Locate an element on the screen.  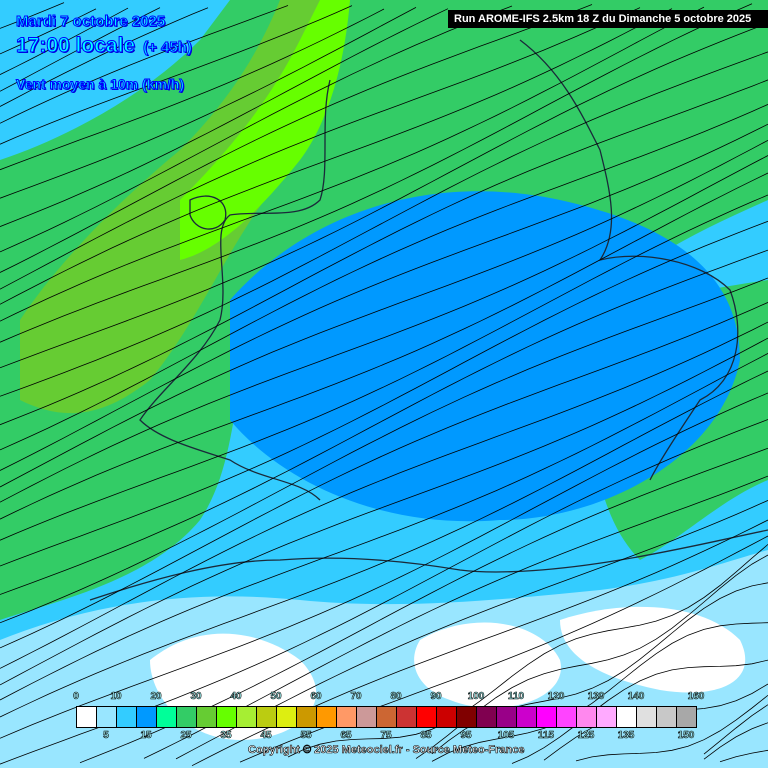
forecast-date: Mardi 7 octobre 2025 is located at coordinates (90, 22).